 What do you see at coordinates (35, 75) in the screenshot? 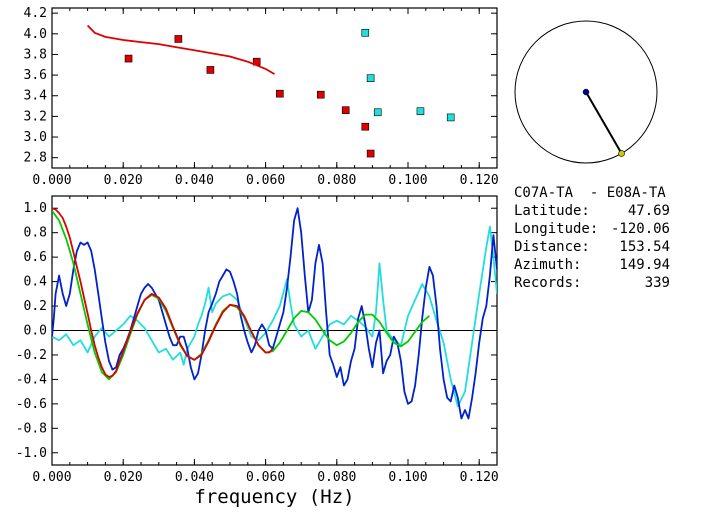
I see `y-tick-label: 3.6` at bounding box center [35, 75].